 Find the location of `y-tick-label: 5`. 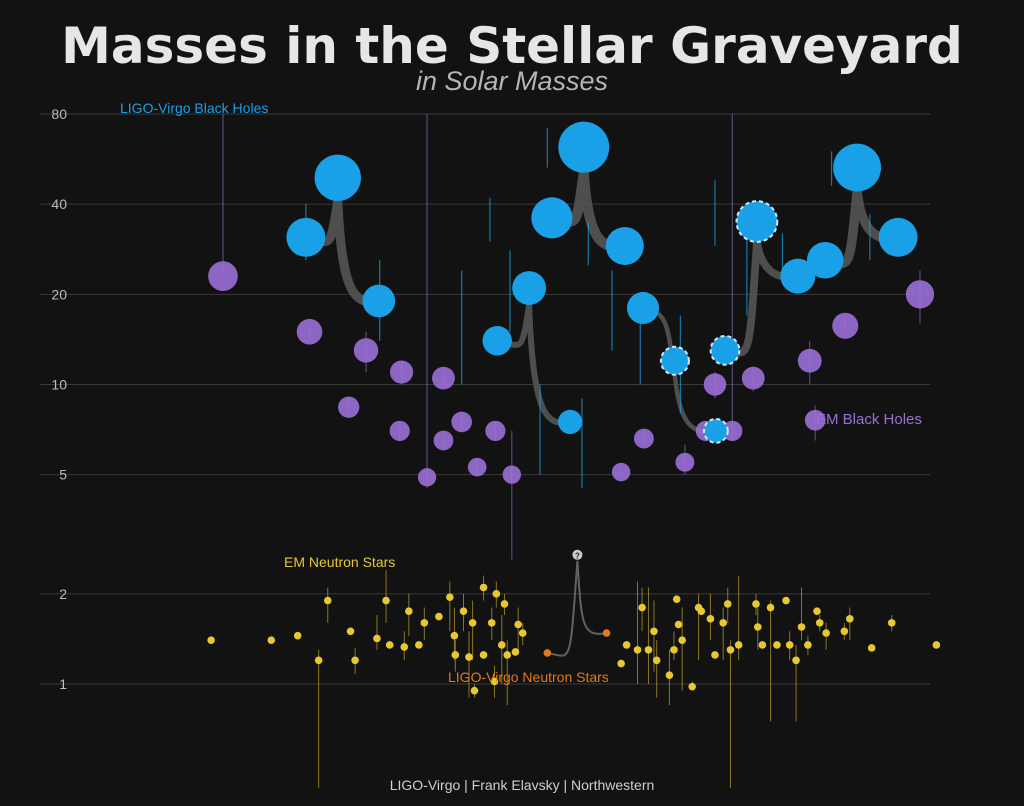

y-tick-label: 5 is located at coordinates (63, 475).